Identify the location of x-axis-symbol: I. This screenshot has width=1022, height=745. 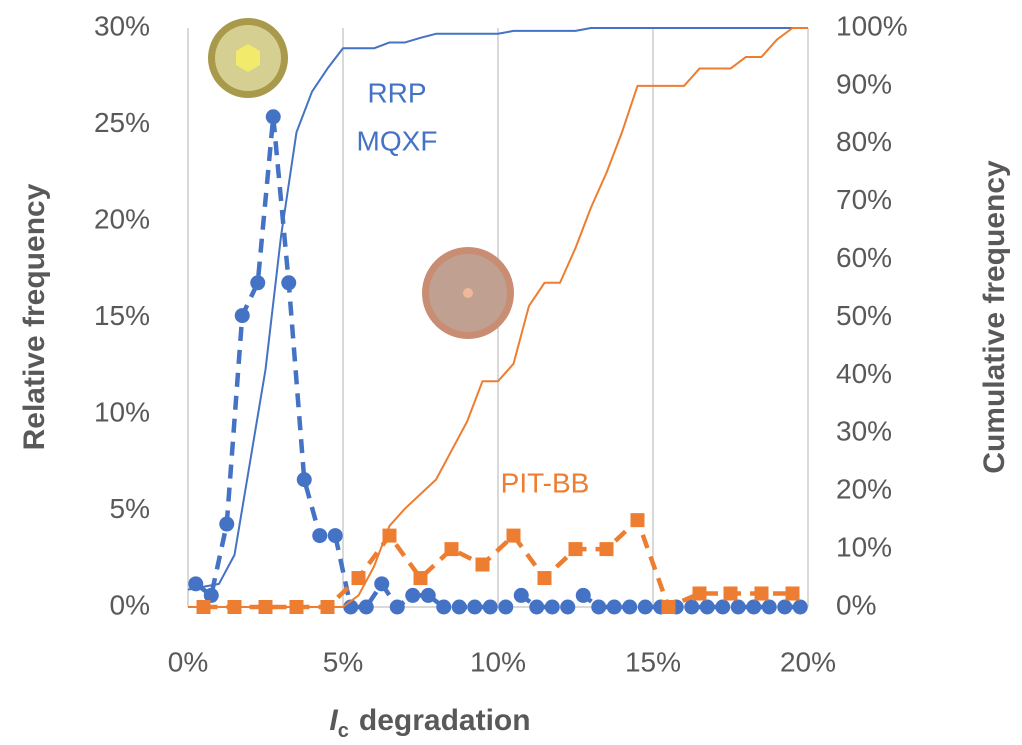
(333, 720).